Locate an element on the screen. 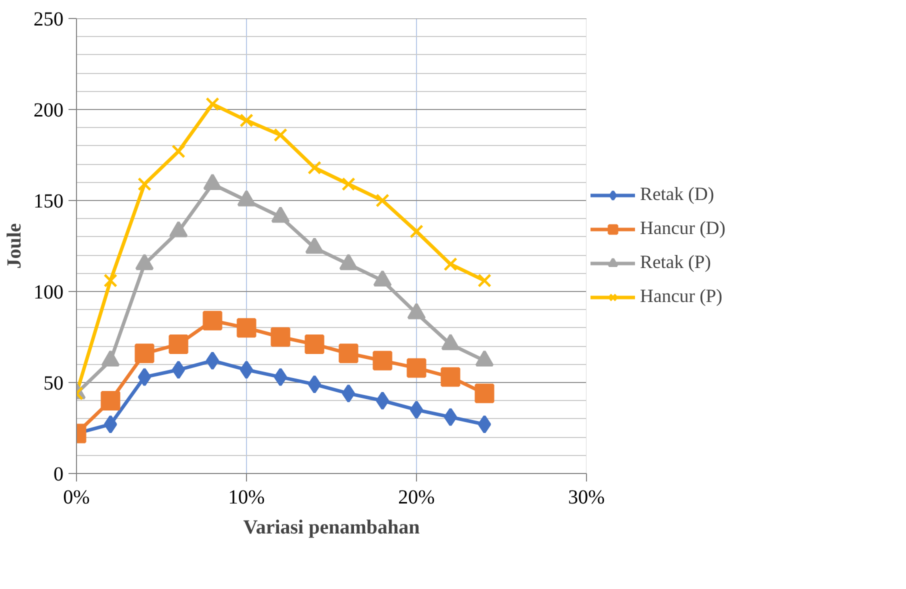 The height and width of the screenshot is (589, 906). y-axis-title: Joule is located at coordinates (15, 246).